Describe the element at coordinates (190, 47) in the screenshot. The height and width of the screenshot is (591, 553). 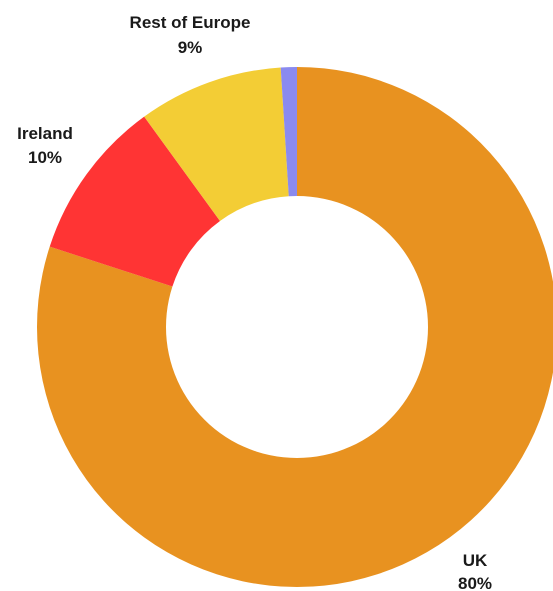
I see `slice-value-rest-of-europe: 9%` at that location.